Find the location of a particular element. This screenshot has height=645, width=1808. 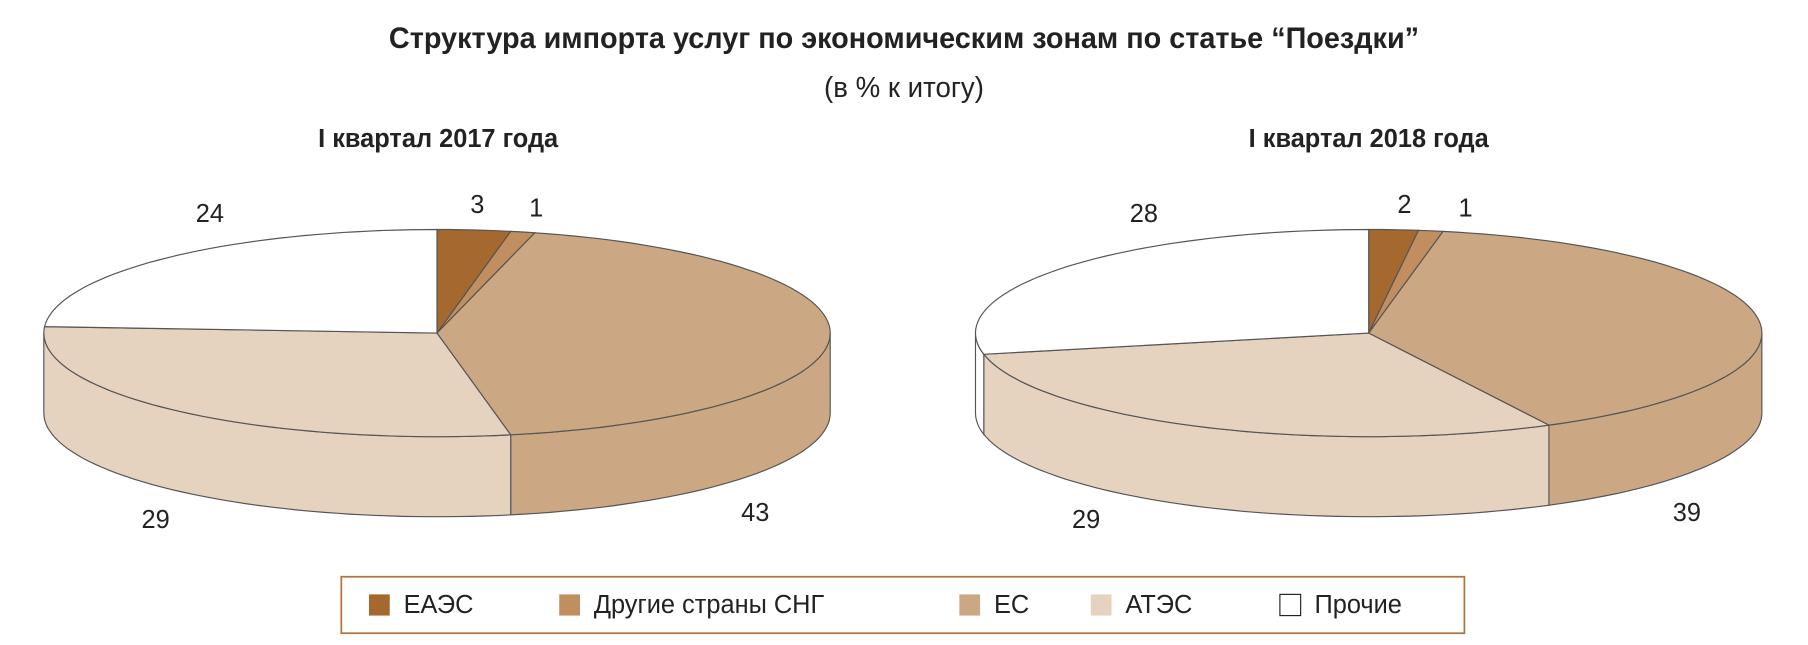

data-label: 39 is located at coordinates (1687, 513).